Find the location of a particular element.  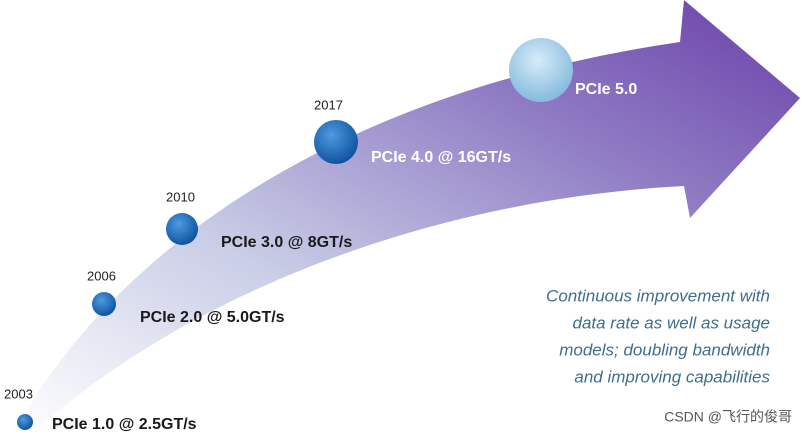

year: 2003 is located at coordinates (18, 393).